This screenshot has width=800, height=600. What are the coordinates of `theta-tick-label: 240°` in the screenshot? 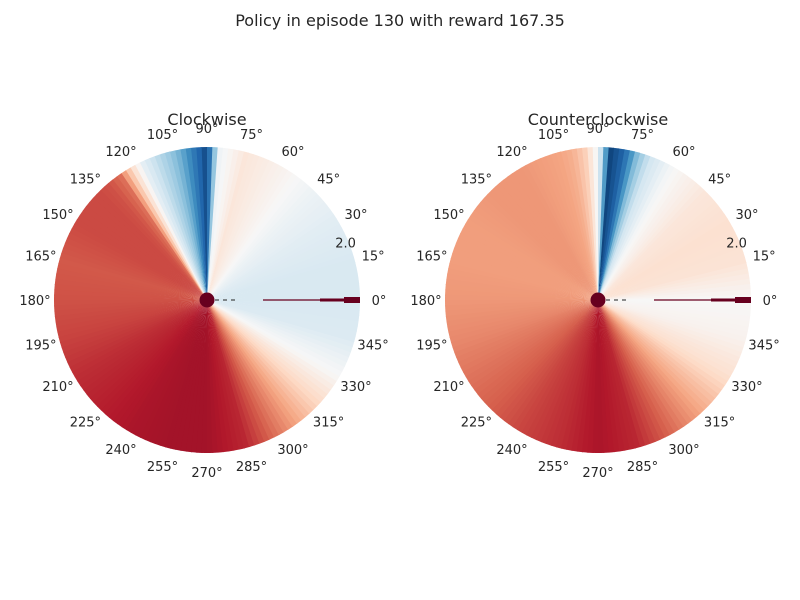 It's located at (120, 450).